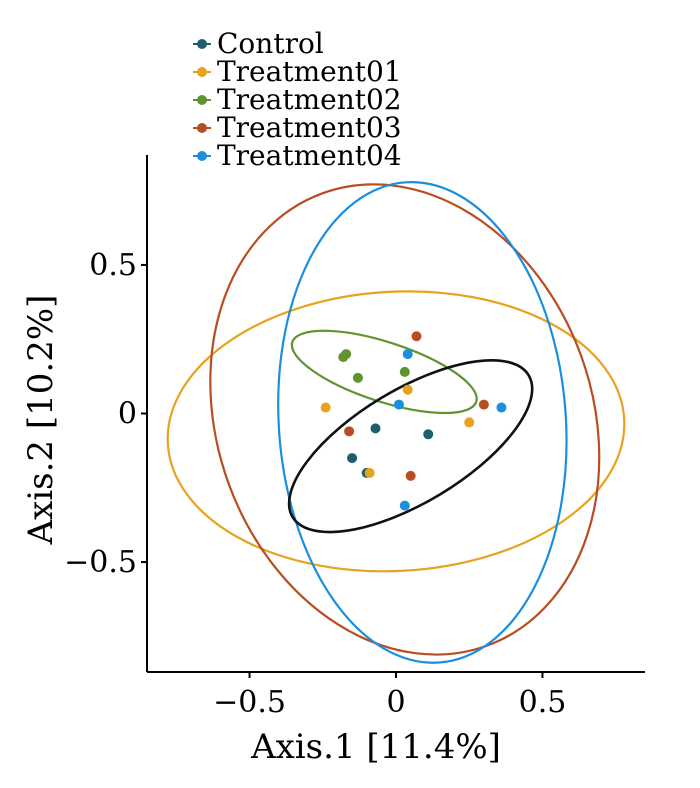  I want to click on x-axis-ticks: −0.5 0 0.5, so click(389, 696).